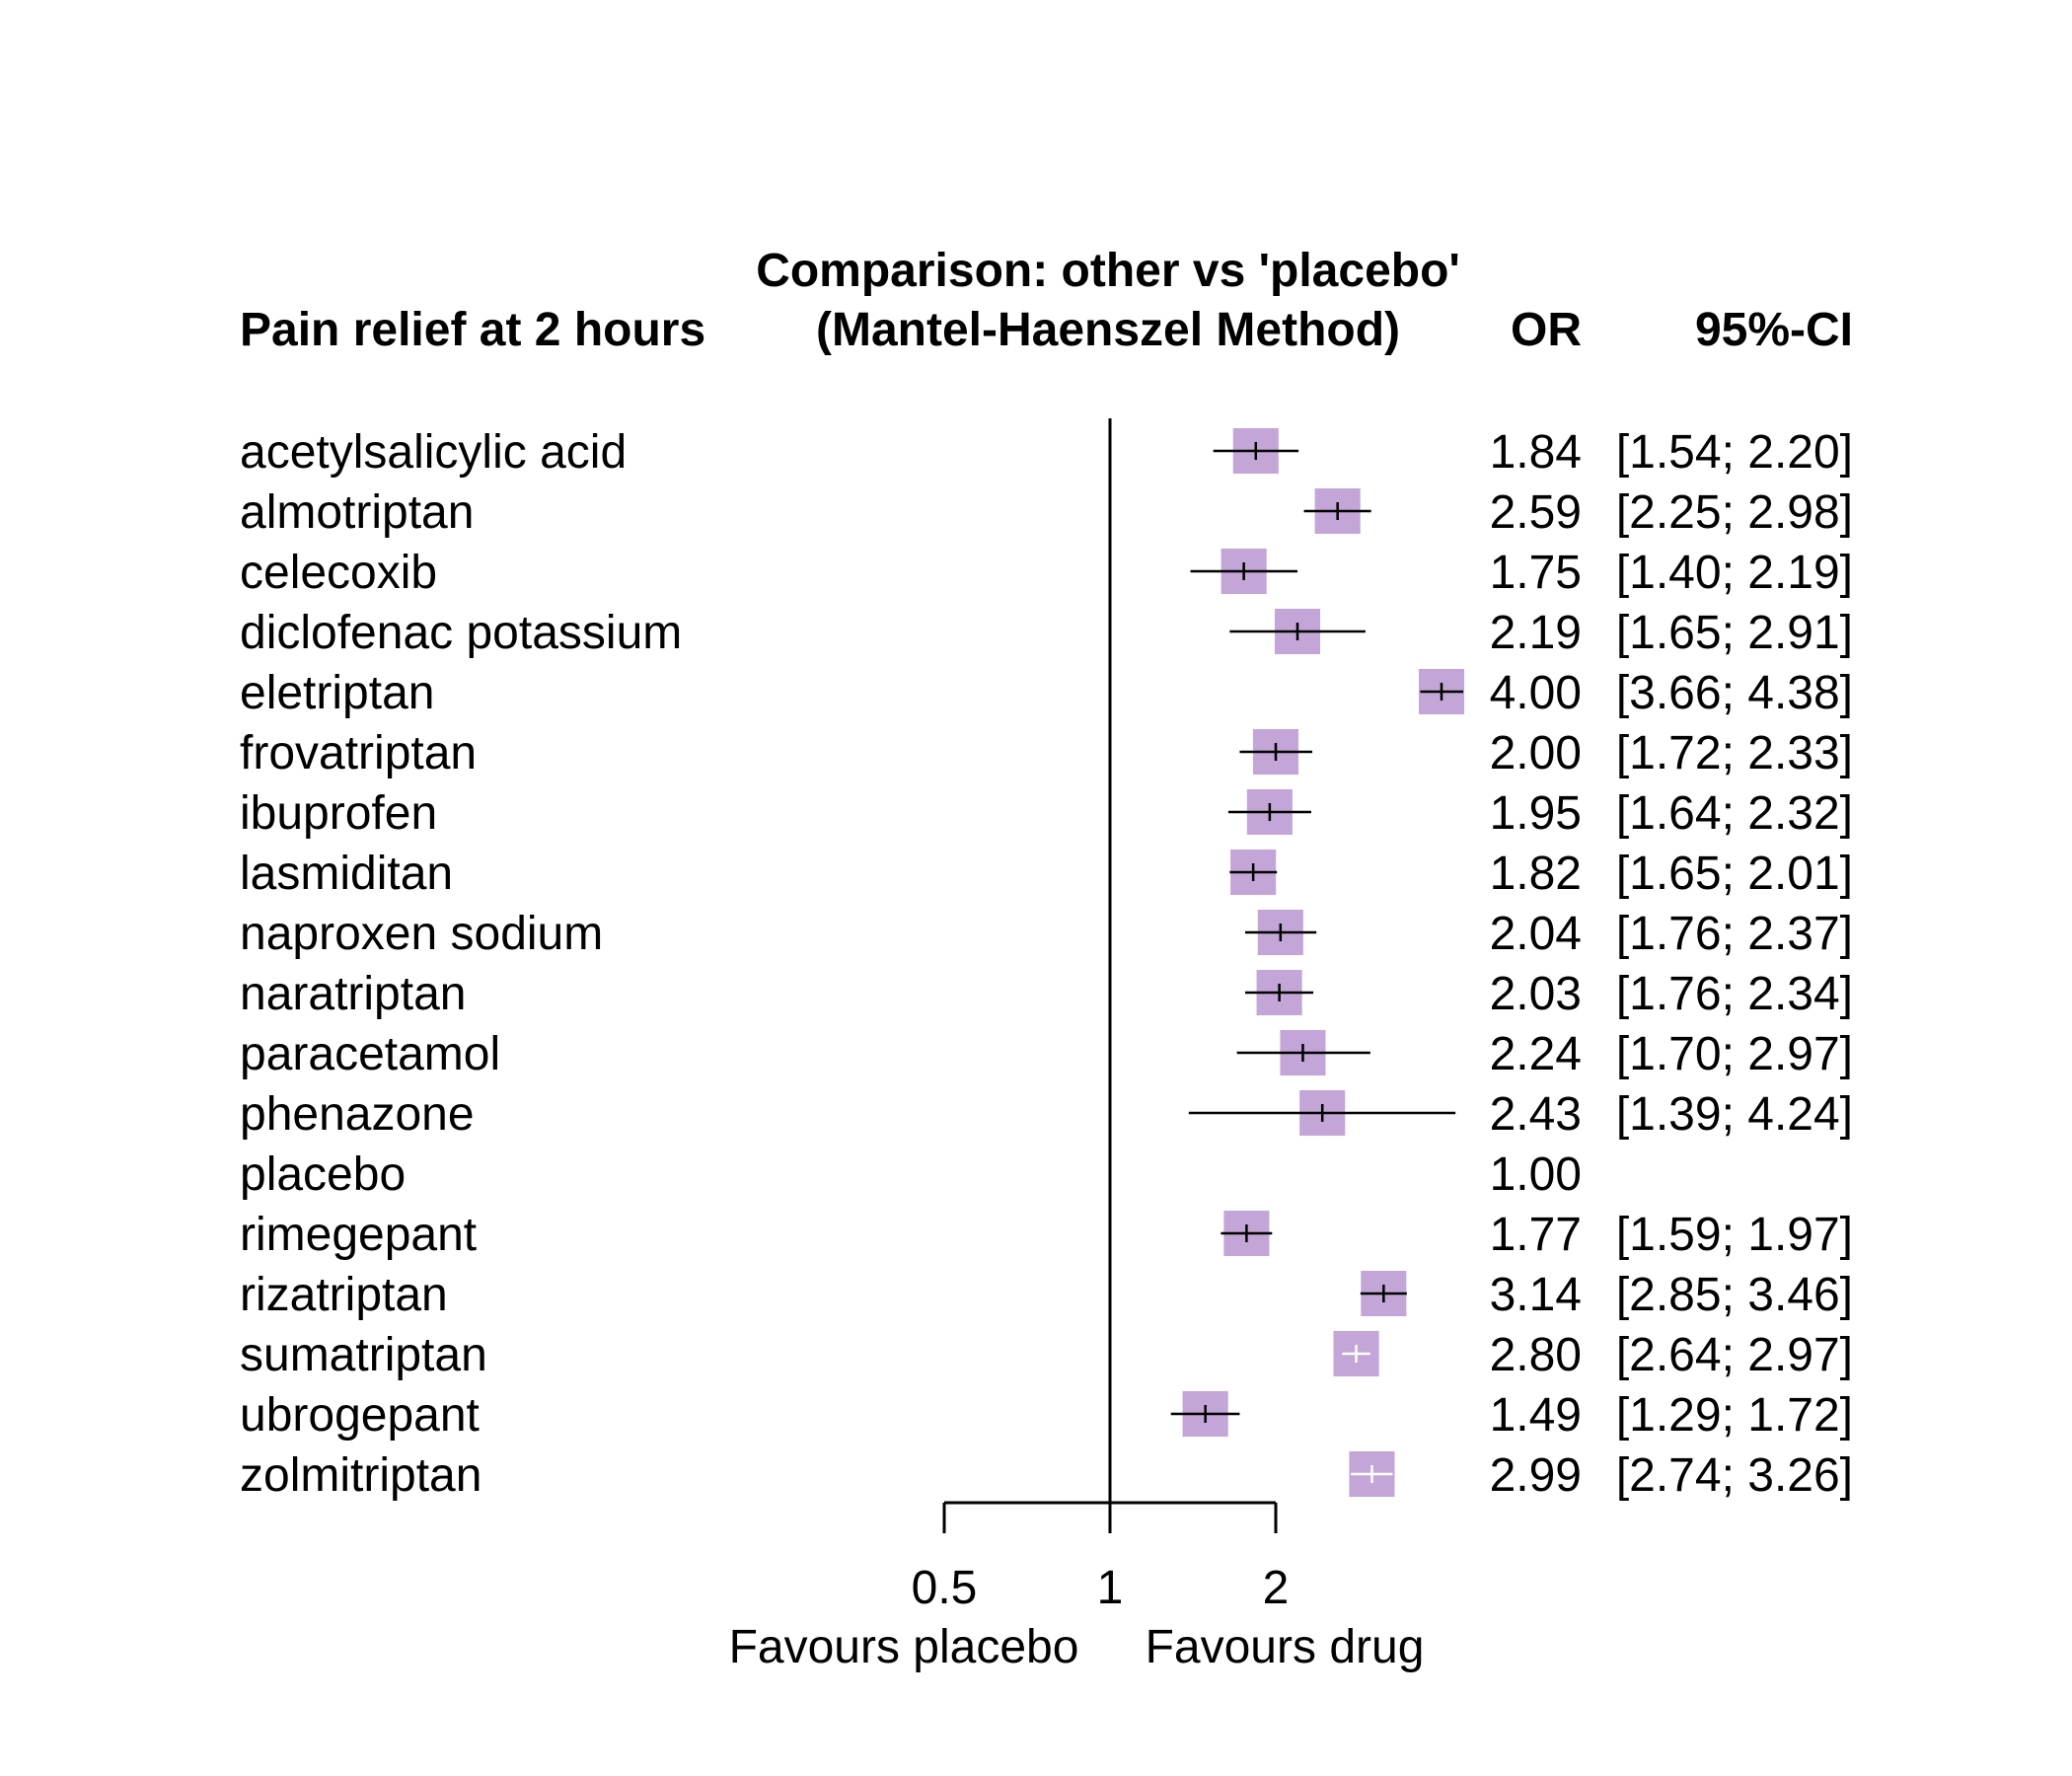 Image resolution: width=2072 pixels, height=1776 pixels. Describe the element at coordinates (1735, 1355) in the screenshot. I see `ci-value: [2.64; 2.97]` at that location.